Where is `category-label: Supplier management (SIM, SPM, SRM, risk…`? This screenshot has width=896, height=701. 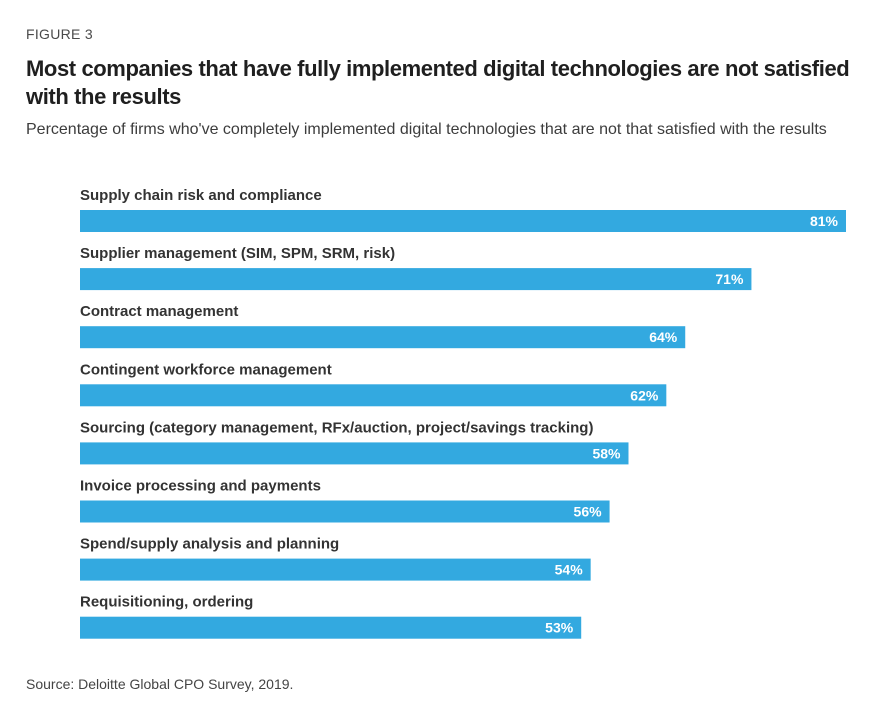
category-label: Supplier management (SIM, SPM, SRM, risk… is located at coordinates (237, 253).